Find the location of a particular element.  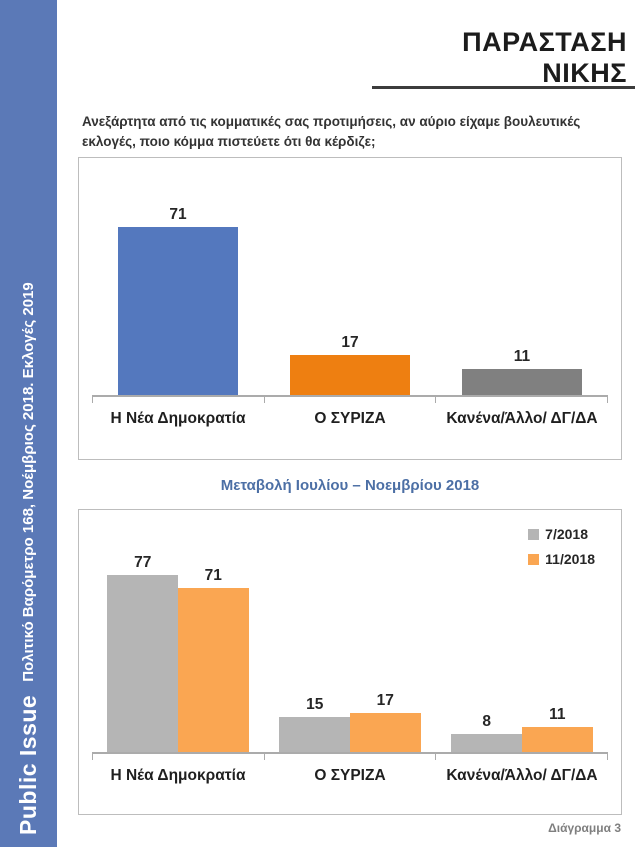

category-slot: 11 is located at coordinates (522, 276).